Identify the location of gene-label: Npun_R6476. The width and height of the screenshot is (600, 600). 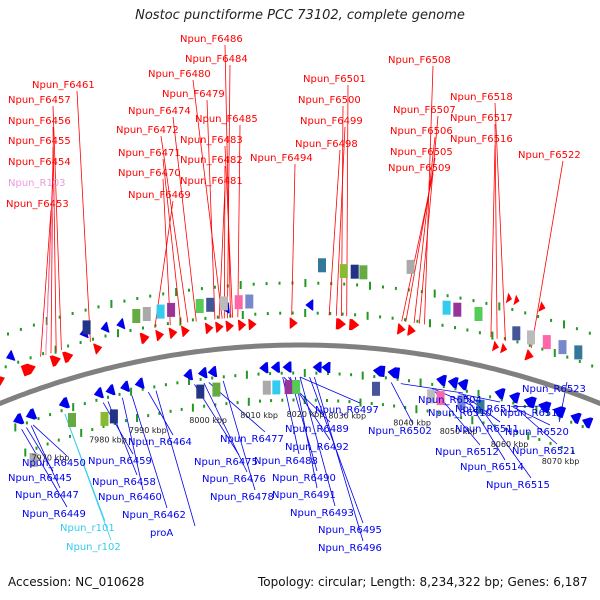
(234, 479).